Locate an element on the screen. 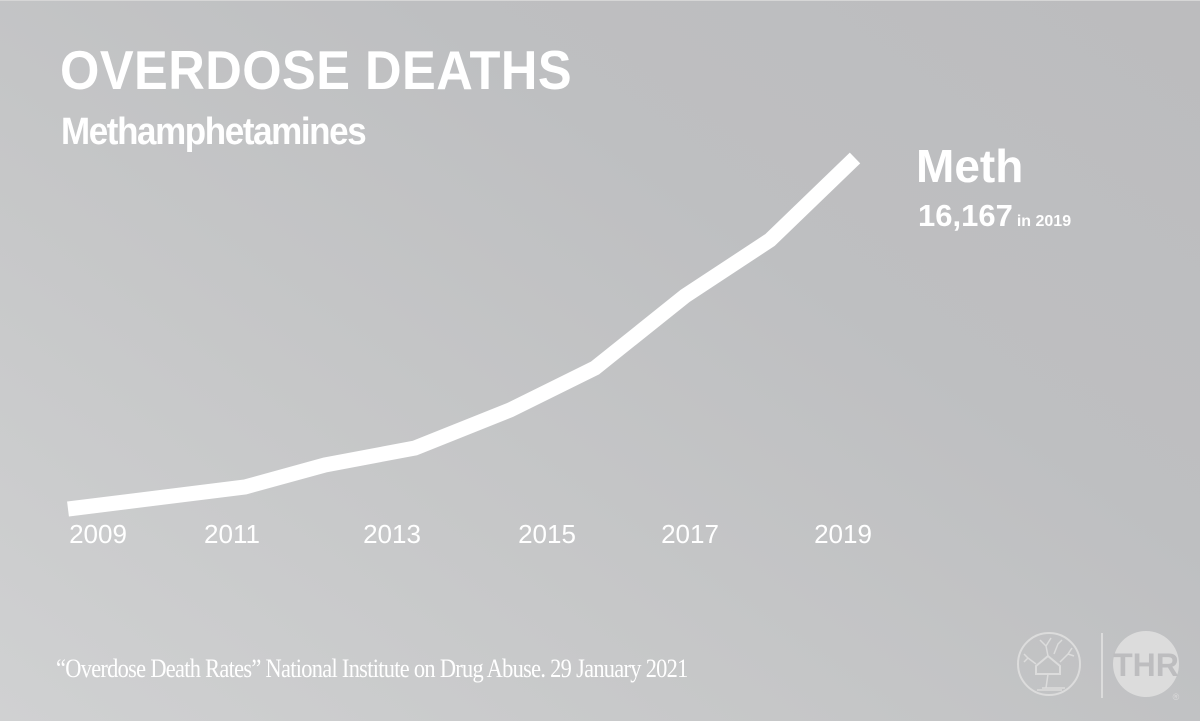  chart-title: OVERDOSE DEATHS is located at coordinates (316, 70).